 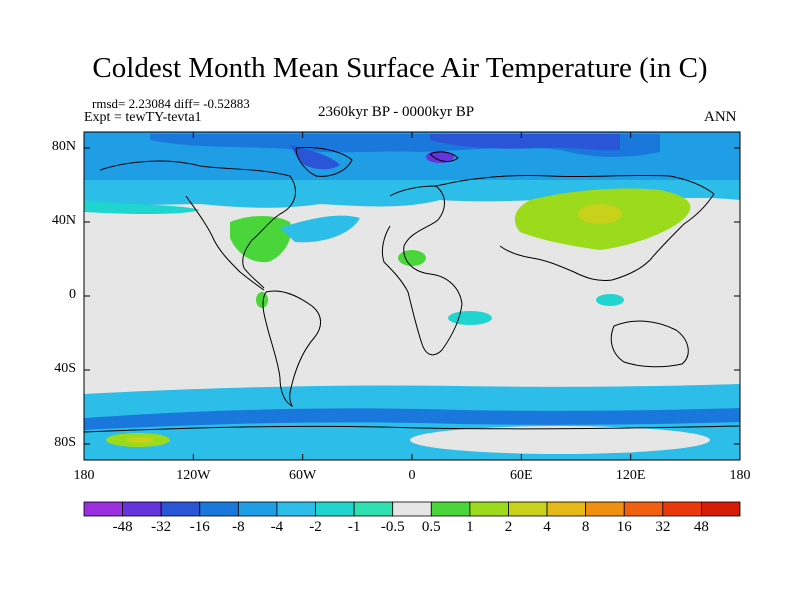 What do you see at coordinates (630, 475) in the screenshot?
I see `x-axis-label: 120E` at bounding box center [630, 475].